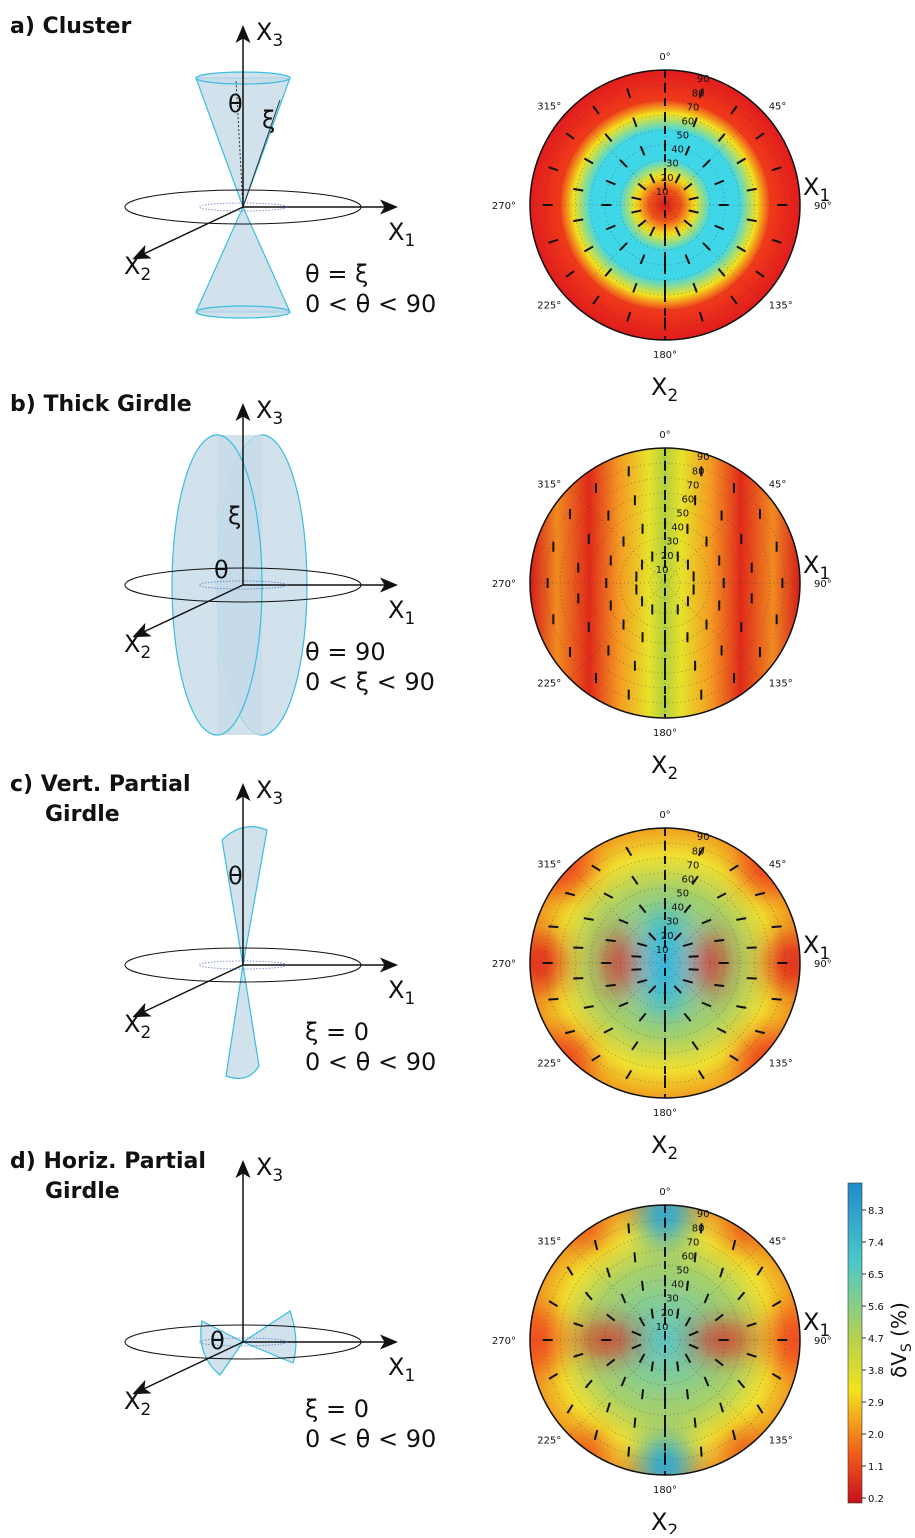 The height and width of the screenshot is (1538, 915). What do you see at coordinates (876, 1467) in the screenshot?
I see `colorbar-tick-label: 1.1` at bounding box center [876, 1467].